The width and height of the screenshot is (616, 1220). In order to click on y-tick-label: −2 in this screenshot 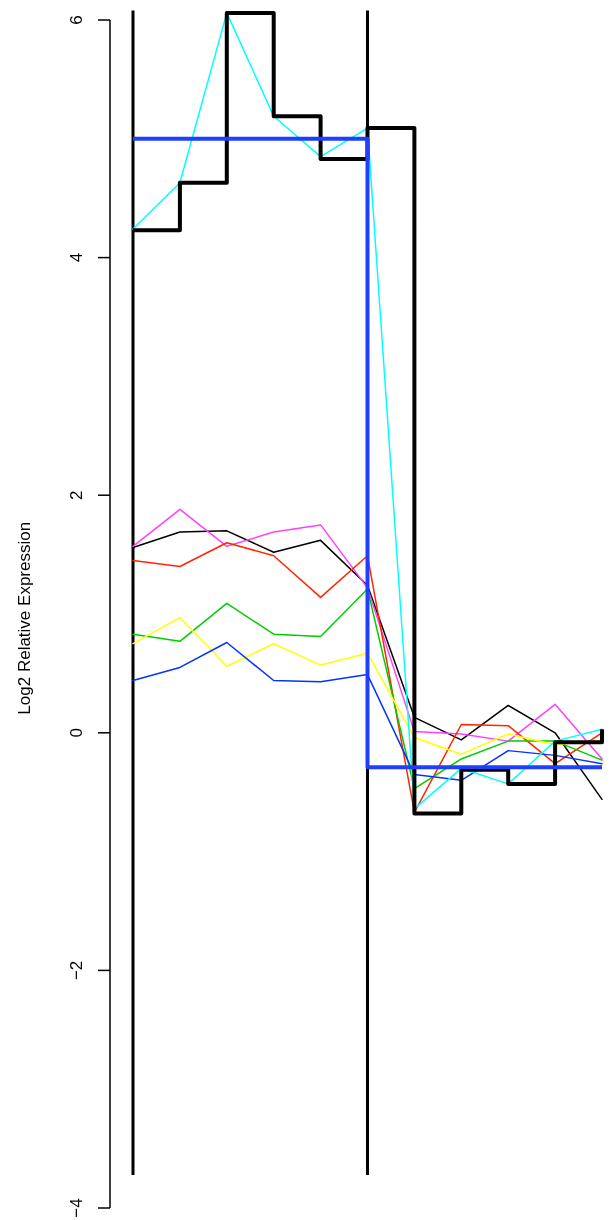, I will do `click(76, 970)`.